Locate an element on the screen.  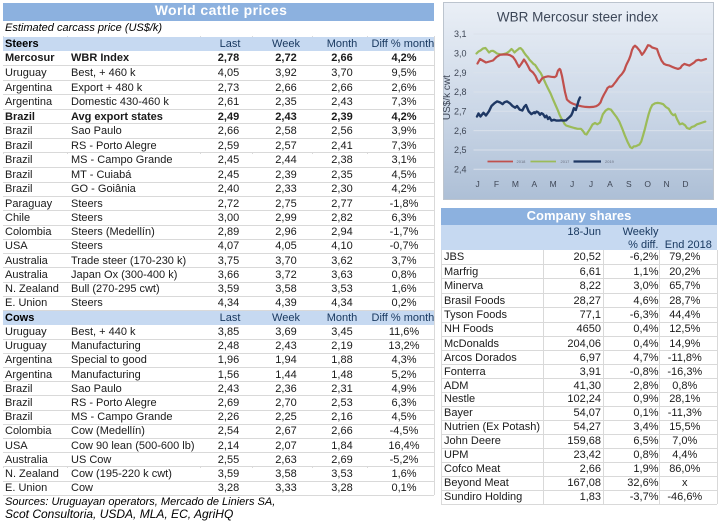
svg-text: N is located at coordinates (667, 184).